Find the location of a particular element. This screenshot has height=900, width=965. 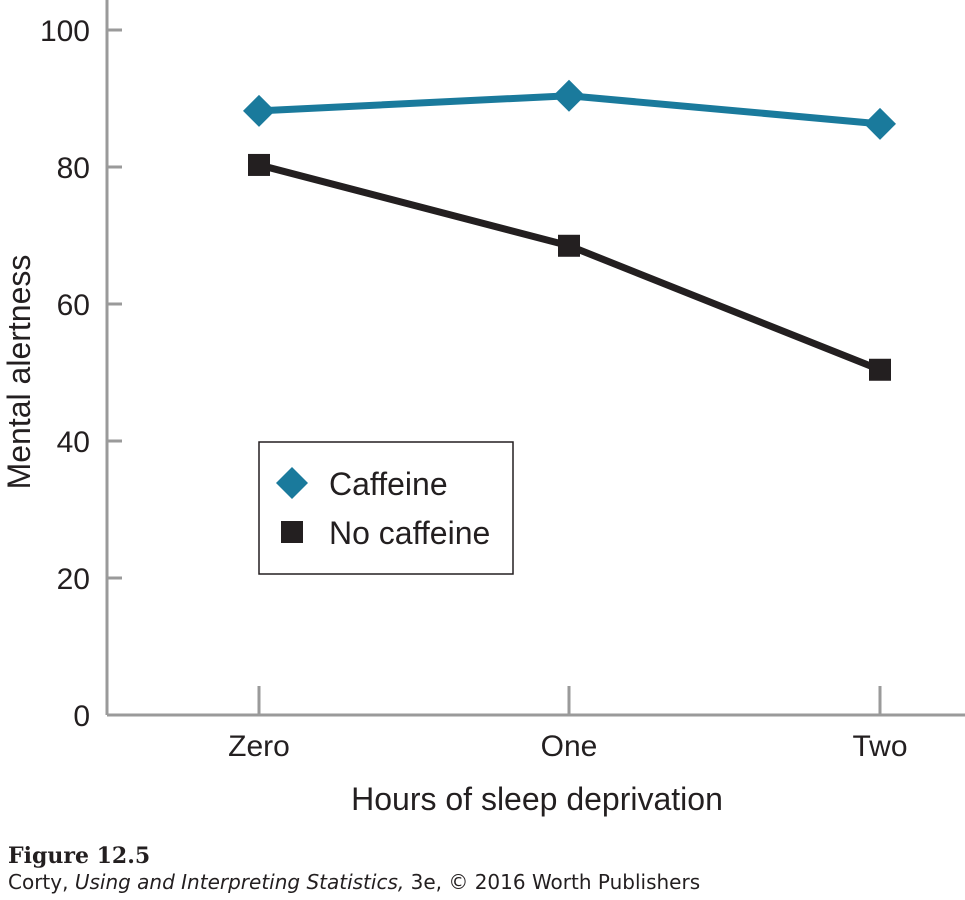

y-tick-label: 60 is located at coordinates (73, 305).